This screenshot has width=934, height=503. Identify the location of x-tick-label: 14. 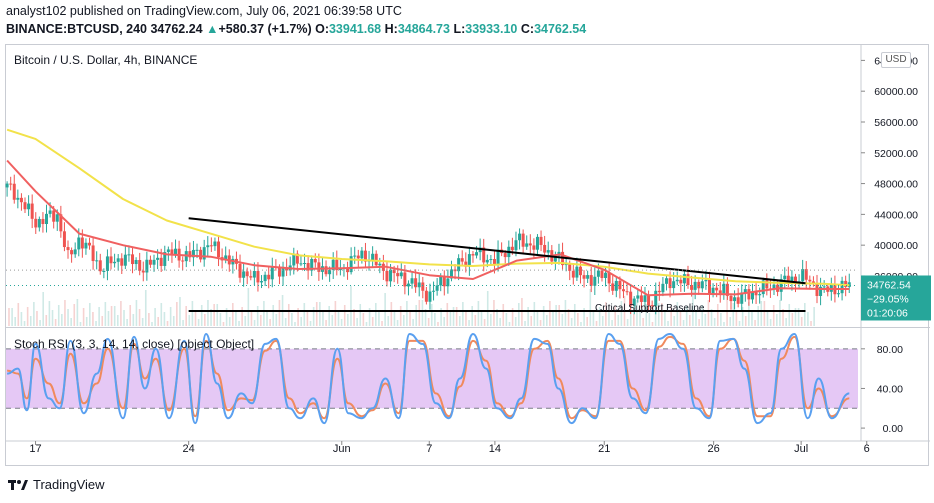
(495, 449).